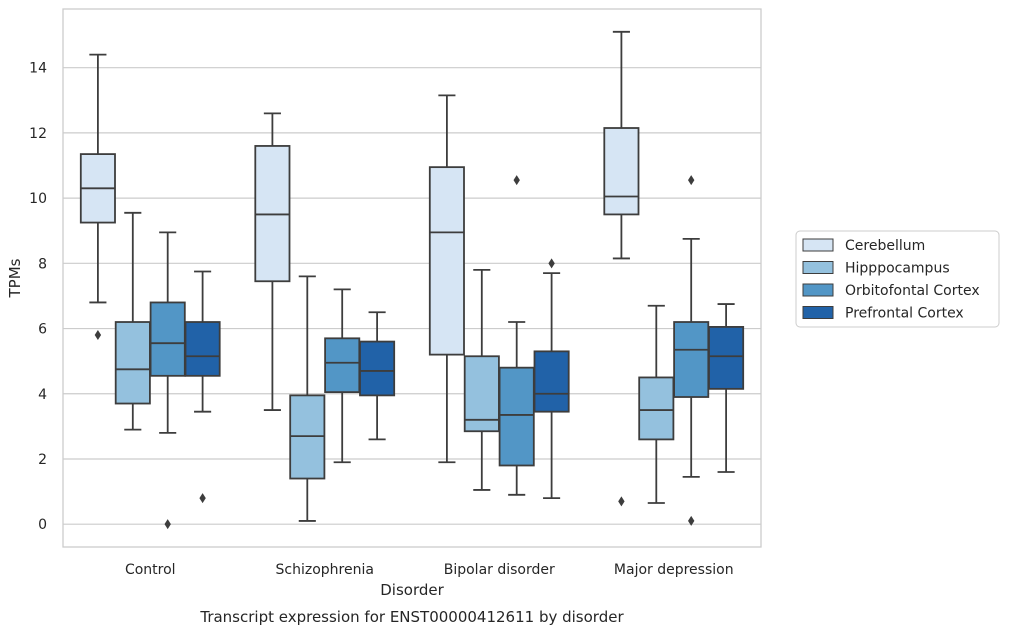 This screenshot has width=1009, height=634. I want to click on y-tick-label: 6, so click(42, 330).